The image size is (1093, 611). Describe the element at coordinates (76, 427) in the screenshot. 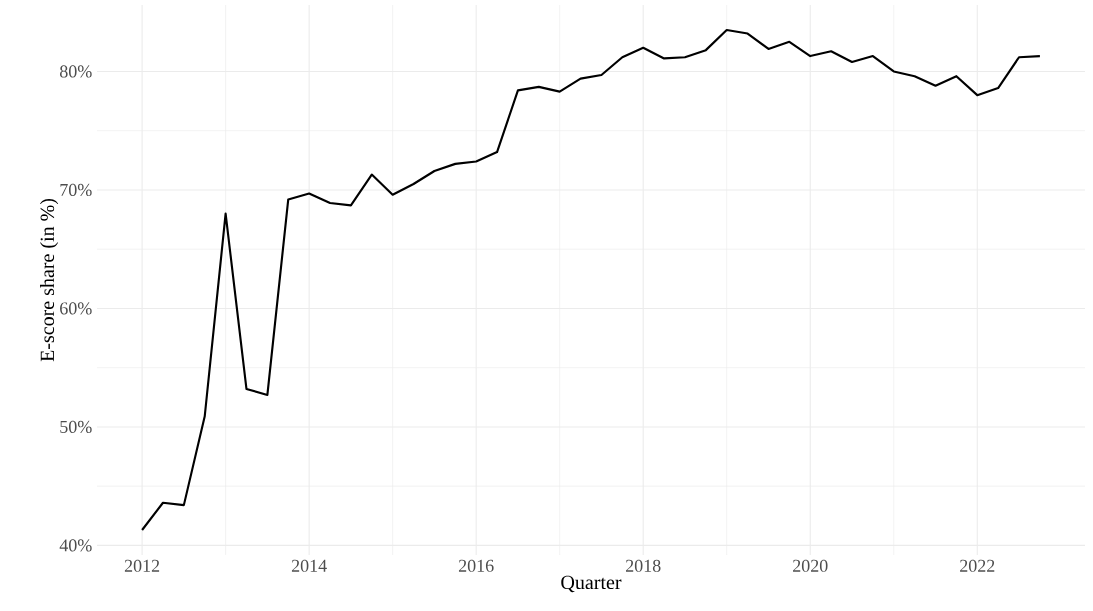

I see `y-tick-label: 50%` at that location.